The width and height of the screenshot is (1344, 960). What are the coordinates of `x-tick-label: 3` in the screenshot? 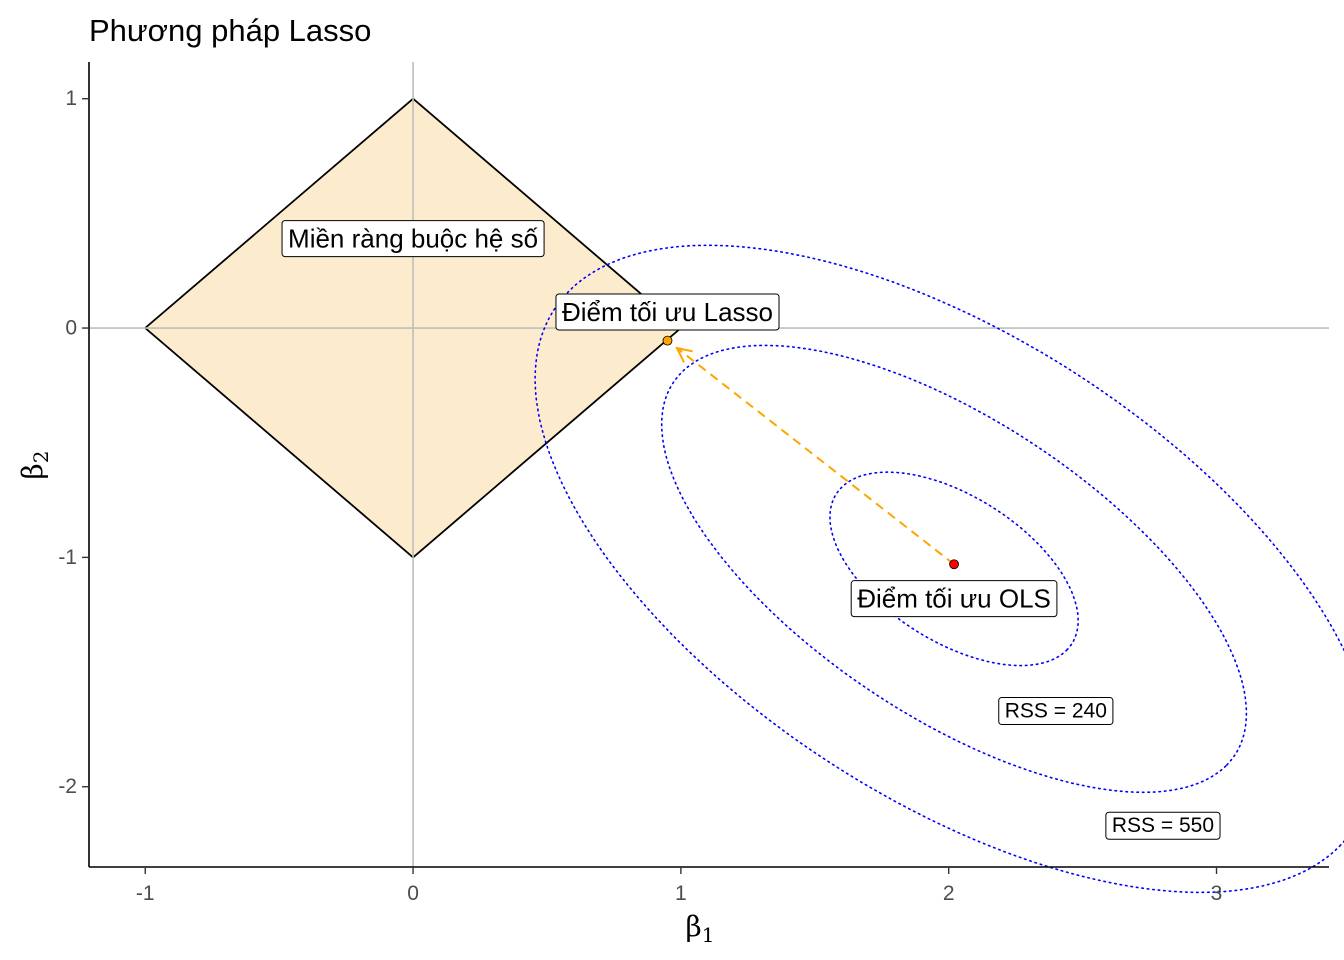 It's located at (1217, 893).